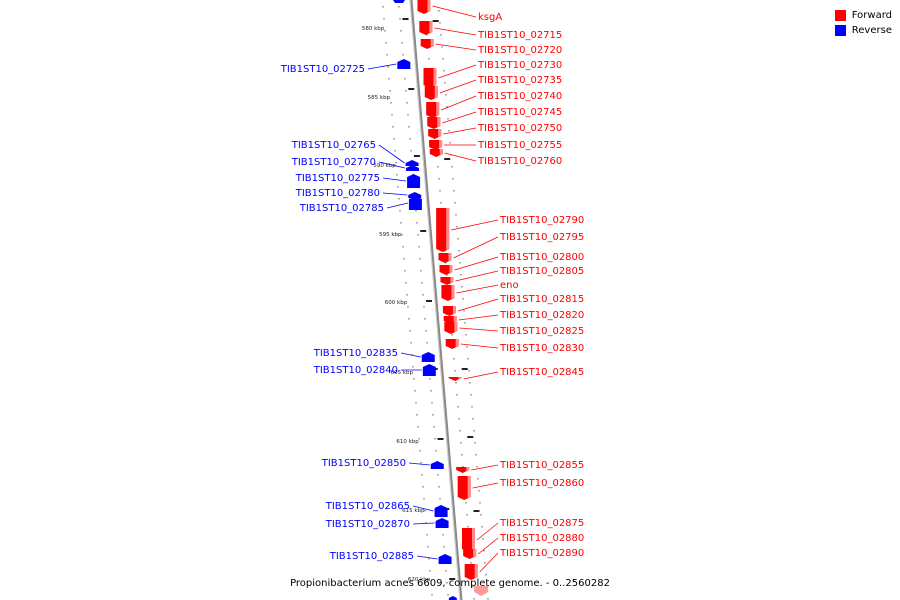 The height and width of the screenshot is (600, 900). I want to click on reverse-gene-label: TIB1ST10_02765, so click(333, 145).